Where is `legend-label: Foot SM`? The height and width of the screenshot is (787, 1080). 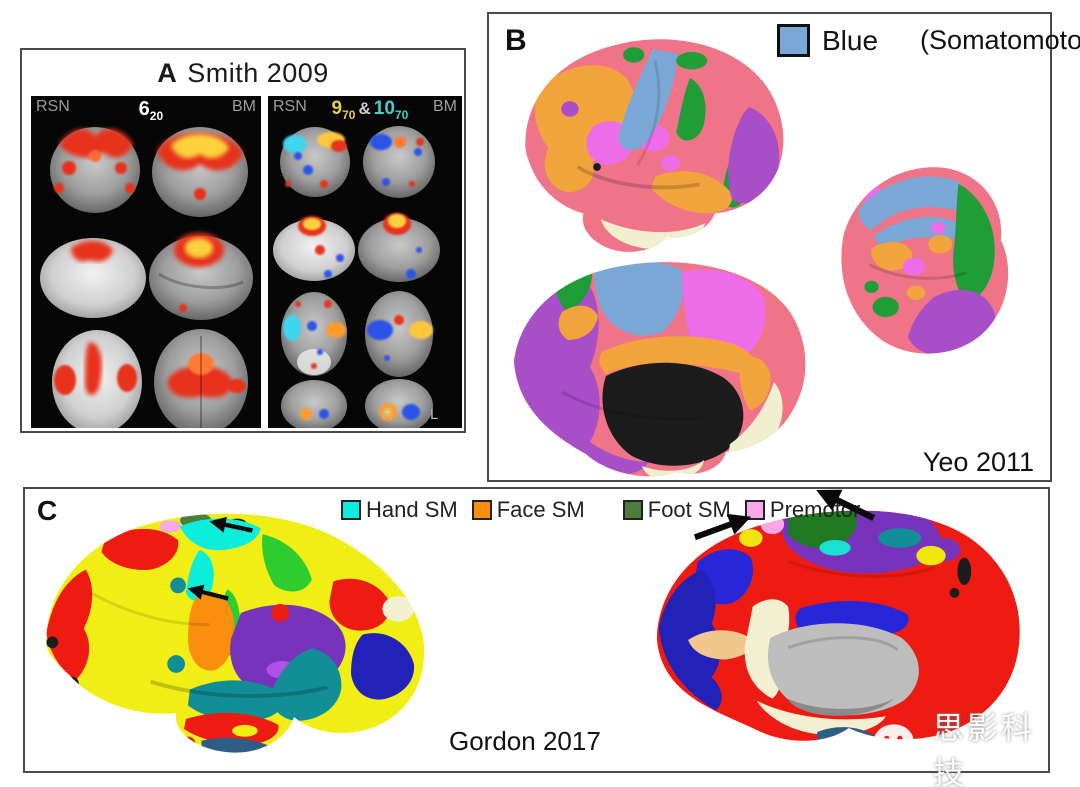 legend-label: Foot SM is located at coordinates (689, 509).